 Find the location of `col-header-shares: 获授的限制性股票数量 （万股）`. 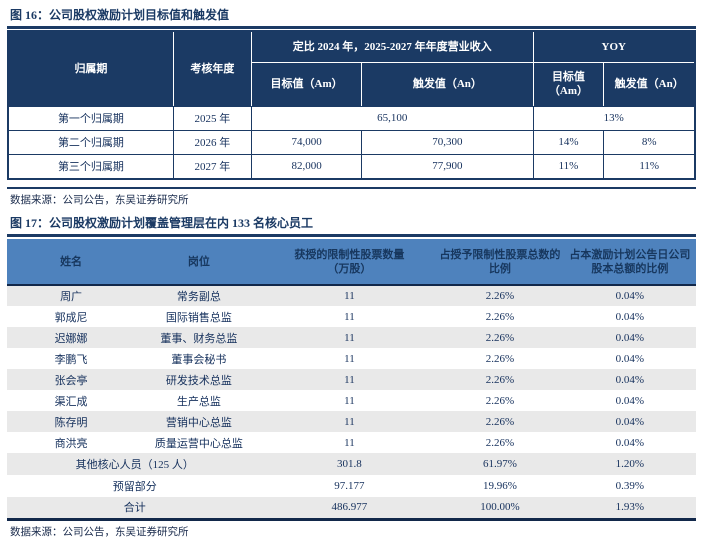

col-header-shares: 获授的限制性股票数量 （万股） is located at coordinates (349, 262).